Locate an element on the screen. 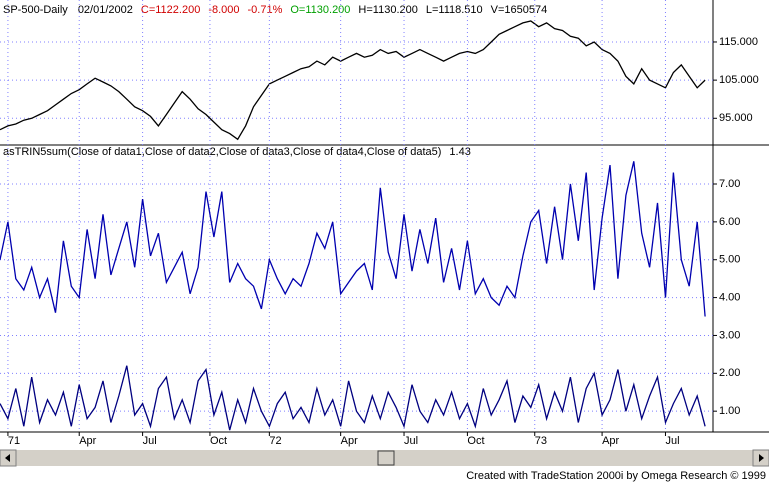  series-line is located at coordinates (353, 398).